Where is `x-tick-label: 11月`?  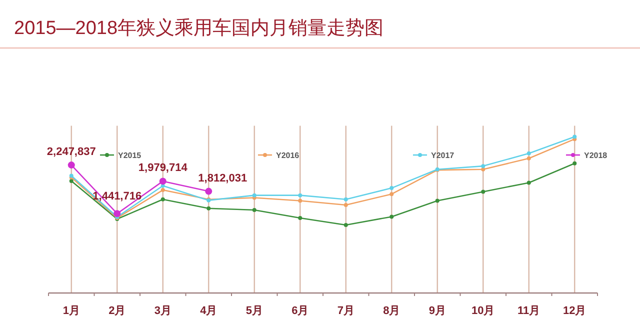 x-tick-label: 11月 is located at coordinates (529, 311).